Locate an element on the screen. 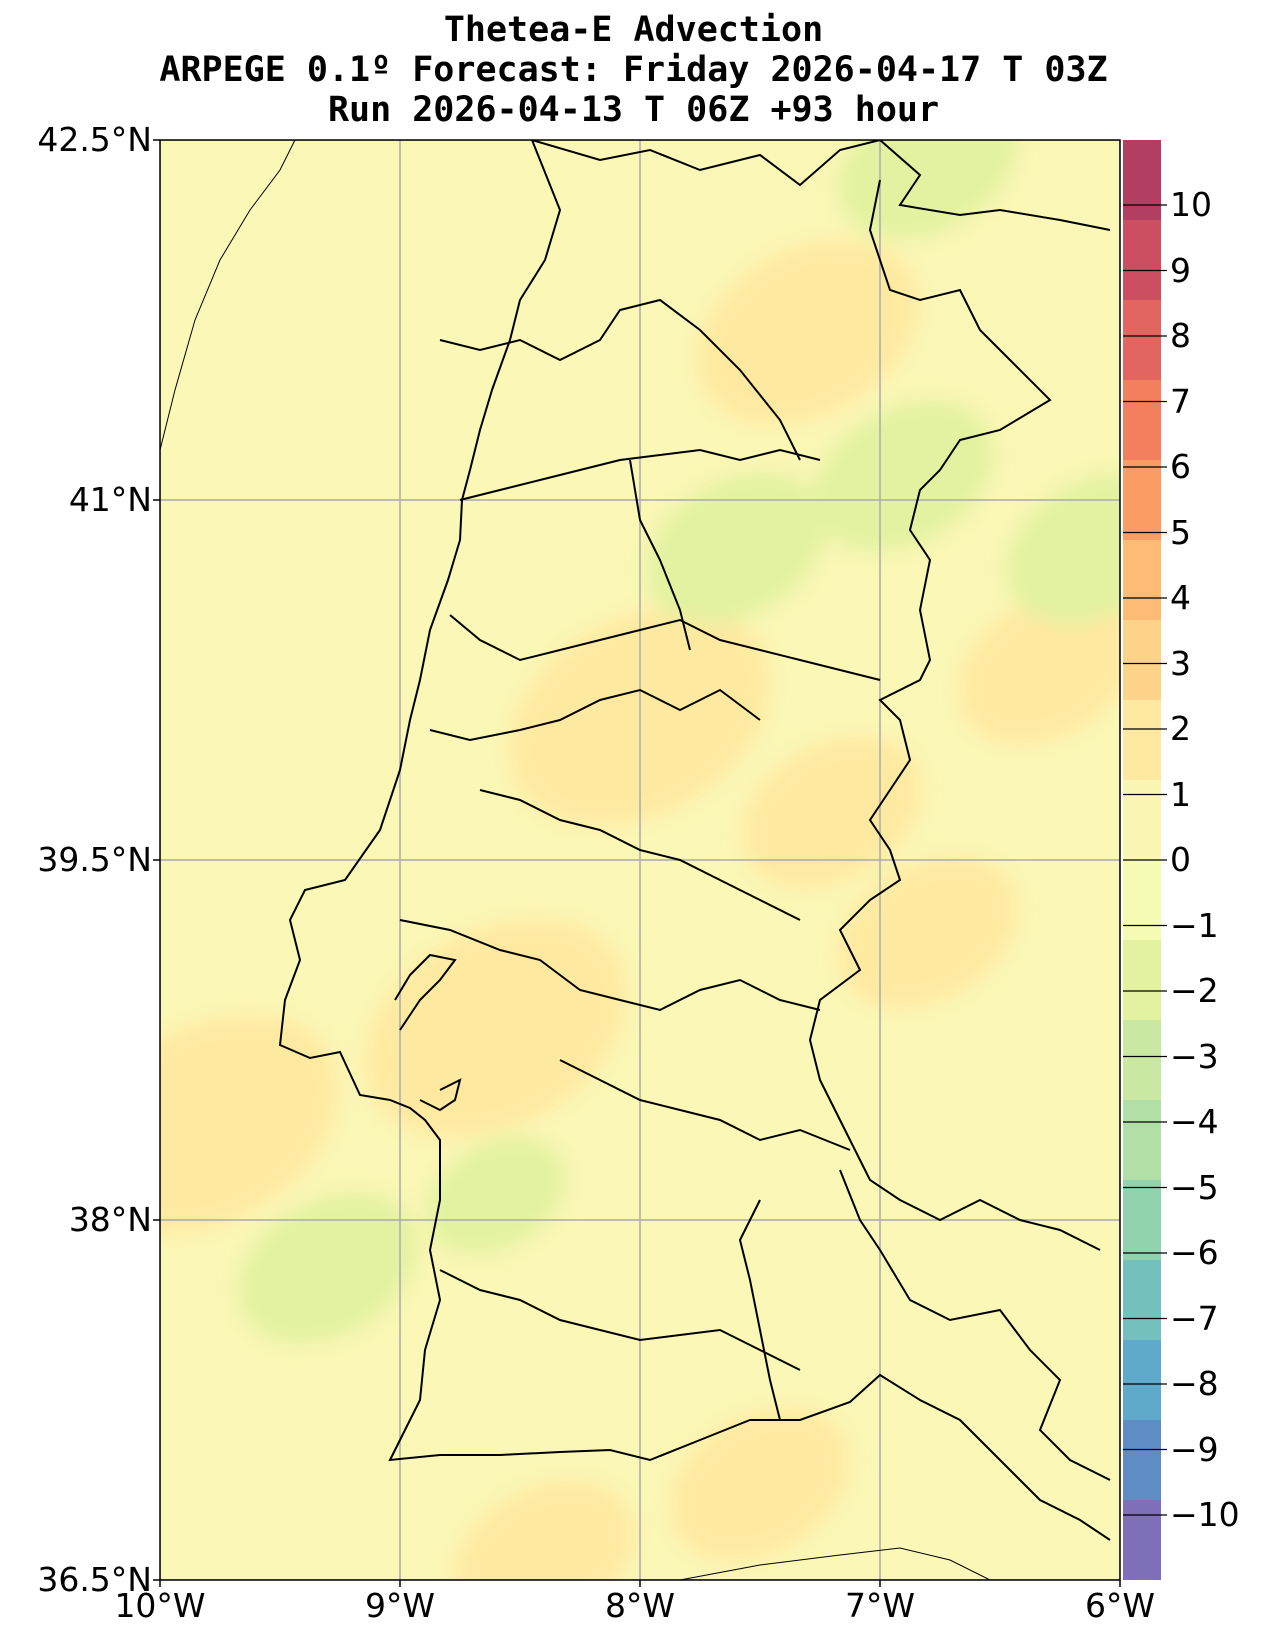 This screenshot has height=1646, width=1267. lat-label-0: 42.5°N is located at coordinates (94, 139).